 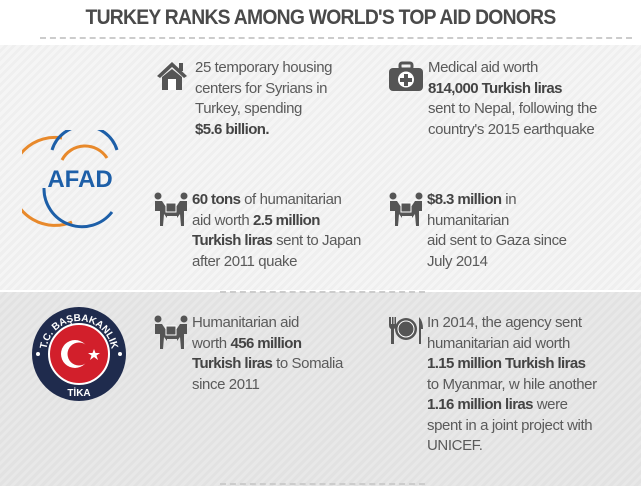 What do you see at coordinates (79, 354) in the screenshot?
I see `tika-logo: T.C. BAŞBAKANLIK TİKA` at bounding box center [79, 354].